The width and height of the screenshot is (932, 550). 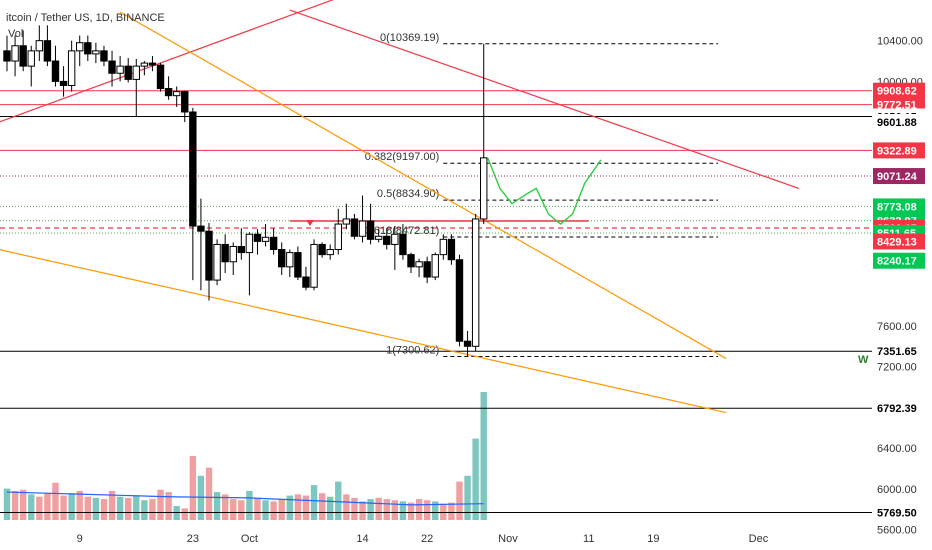 What do you see at coordinates (408, 194) in the screenshot?
I see `fib-level-label: 0.5(8834.90)` at bounding box center [408, 194].